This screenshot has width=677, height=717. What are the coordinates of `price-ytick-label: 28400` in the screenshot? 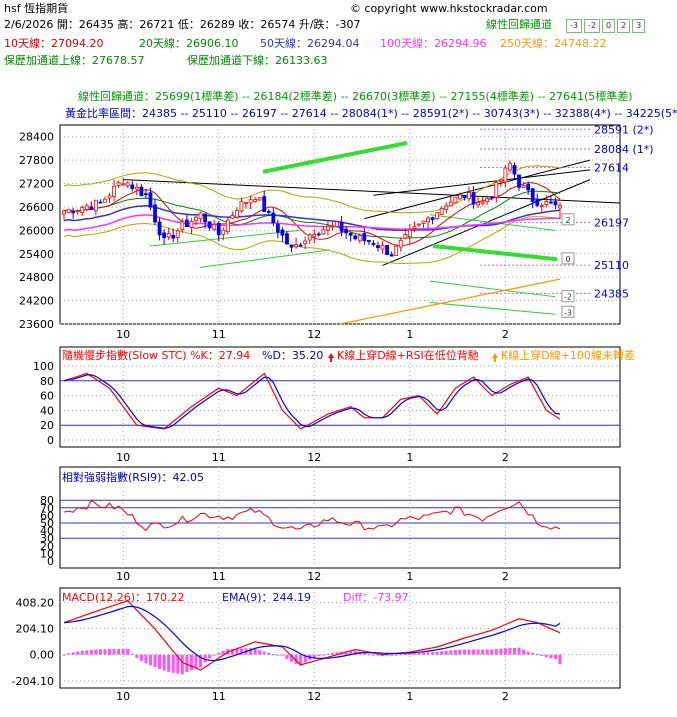 It's located at (36, 137).